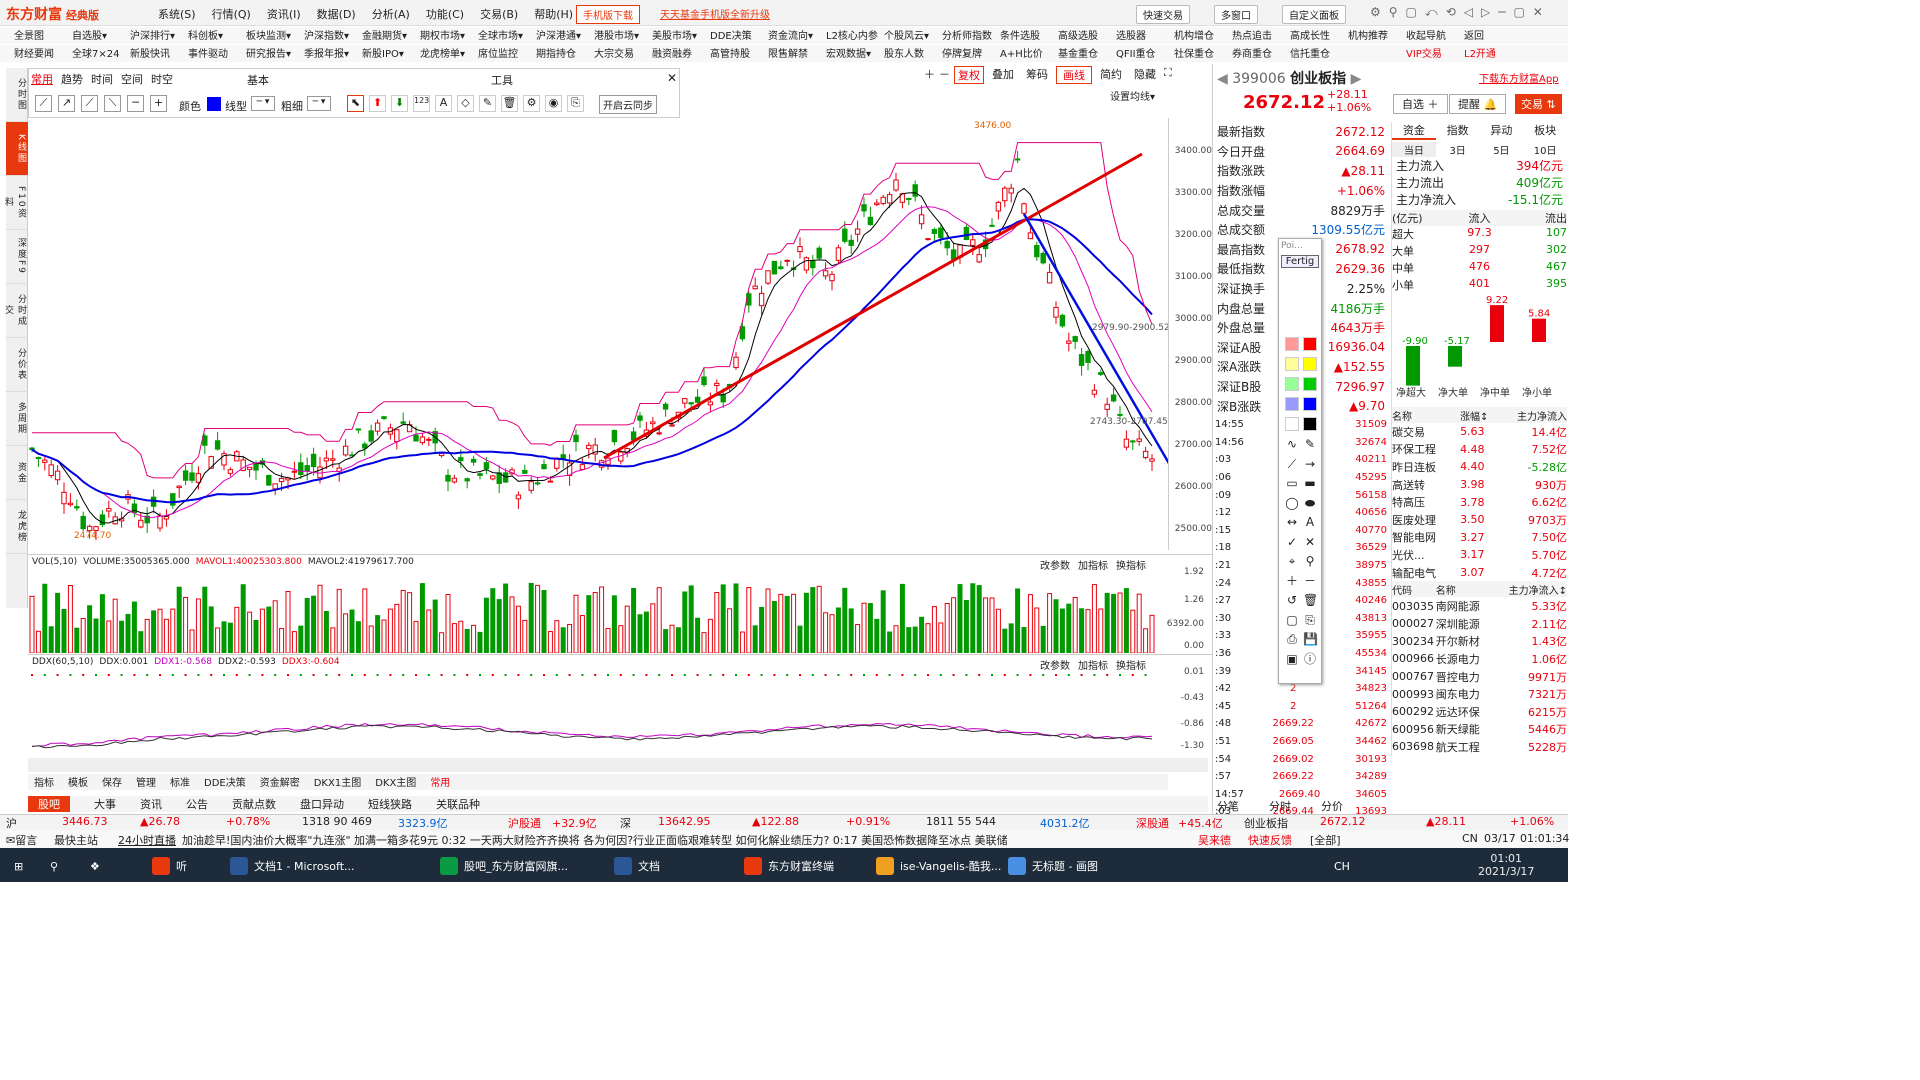 The image size is (1920, 1080). What do you see at coordinates (17, 149) in the screenshot?
I see `tab-kline: K线图` at bounding box center [17, 149].